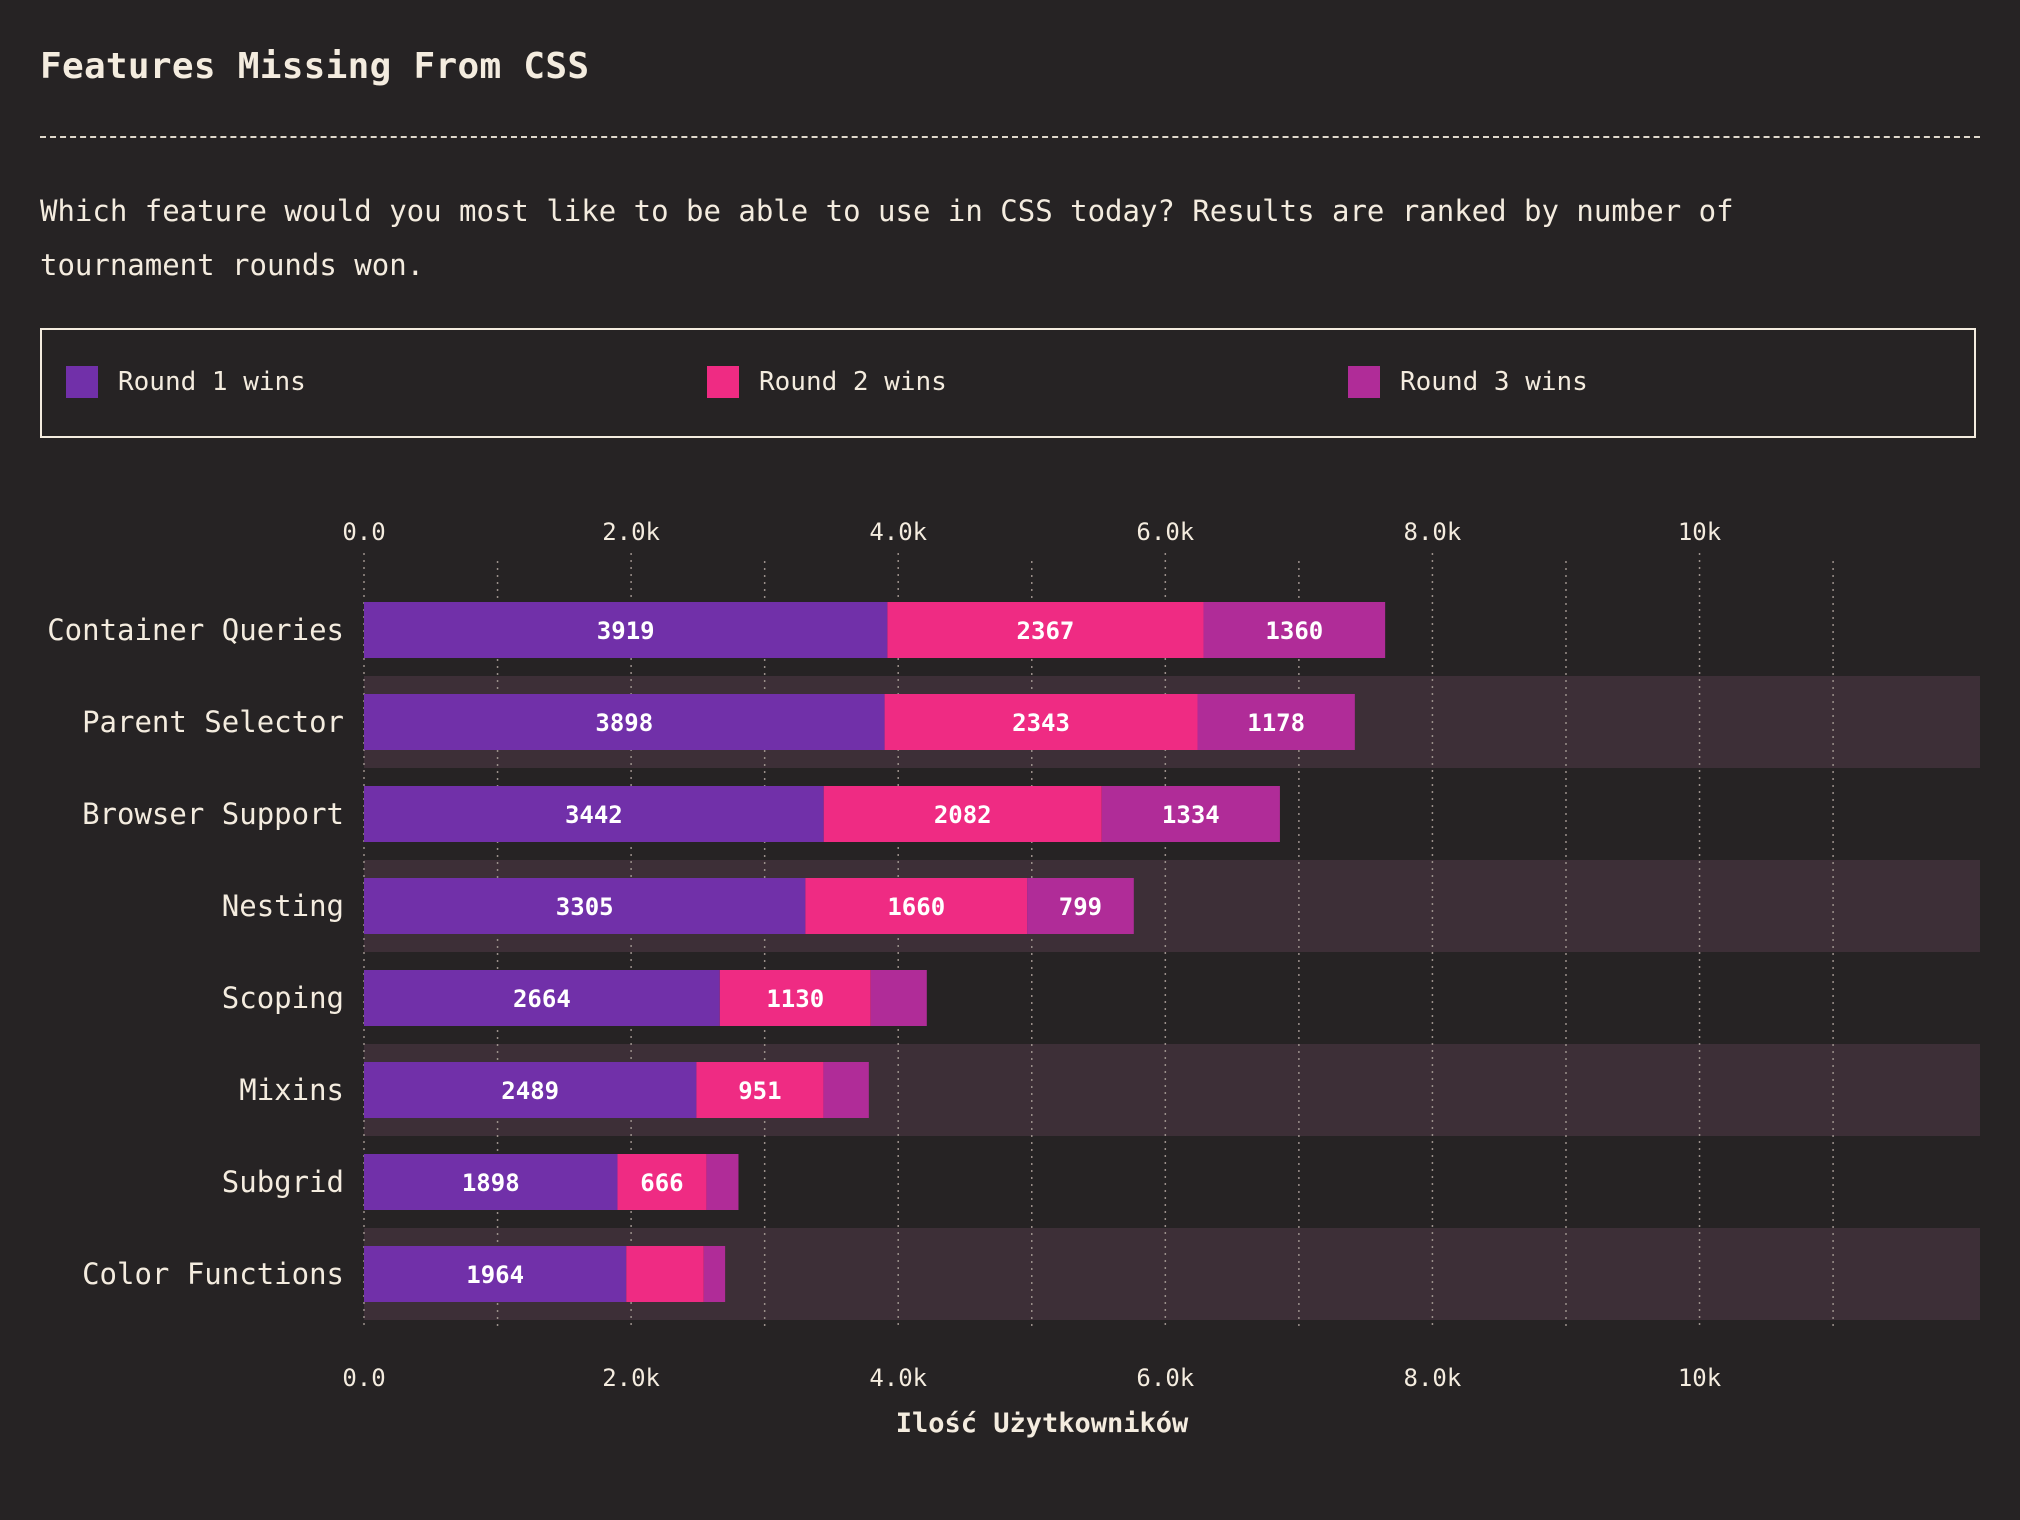 This screenshot has height=1520, width=2020. Describe the element at coordinates (1165, 1378) in the screenshot. I see `x-tick-label-bottom: 6.0k` at that location.